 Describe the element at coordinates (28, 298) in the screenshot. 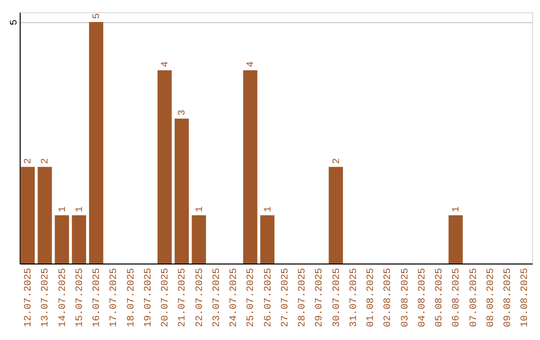

I see `x-tick-label: 12.07.2025` at that location.